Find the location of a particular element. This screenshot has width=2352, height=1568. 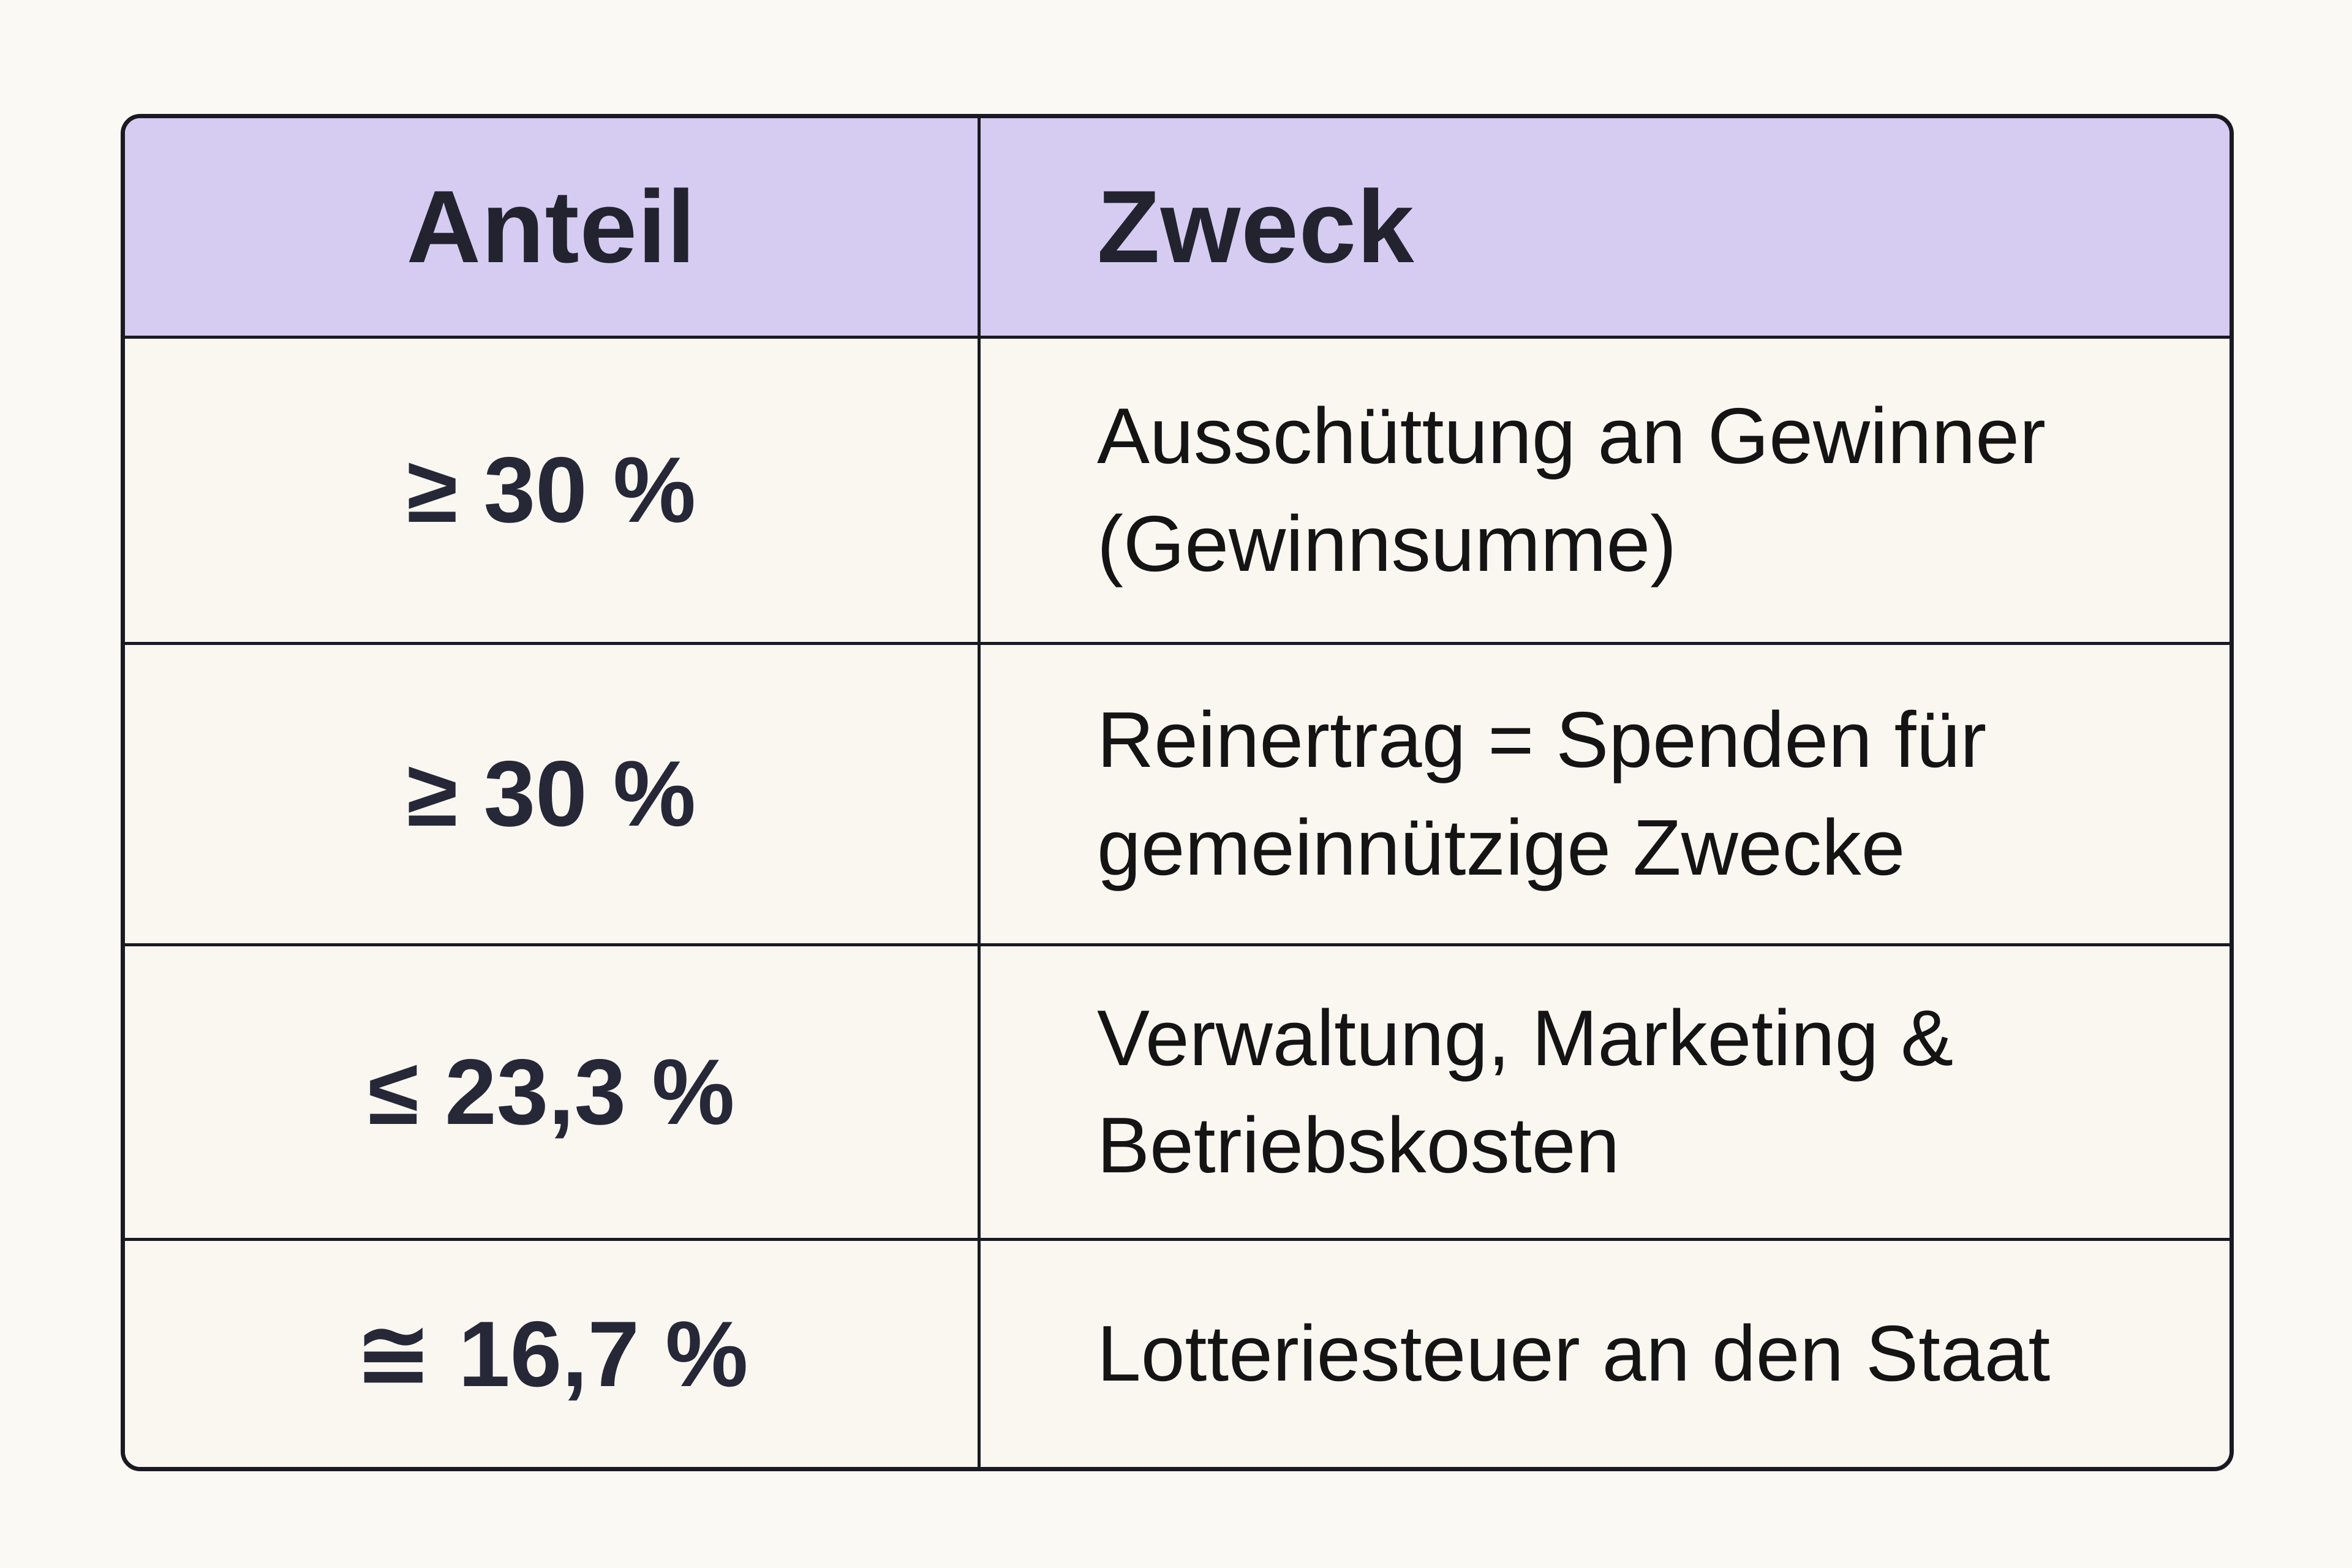

anteil-value-3: ≤ 23,3 % is located at coordinates (551, 1091).